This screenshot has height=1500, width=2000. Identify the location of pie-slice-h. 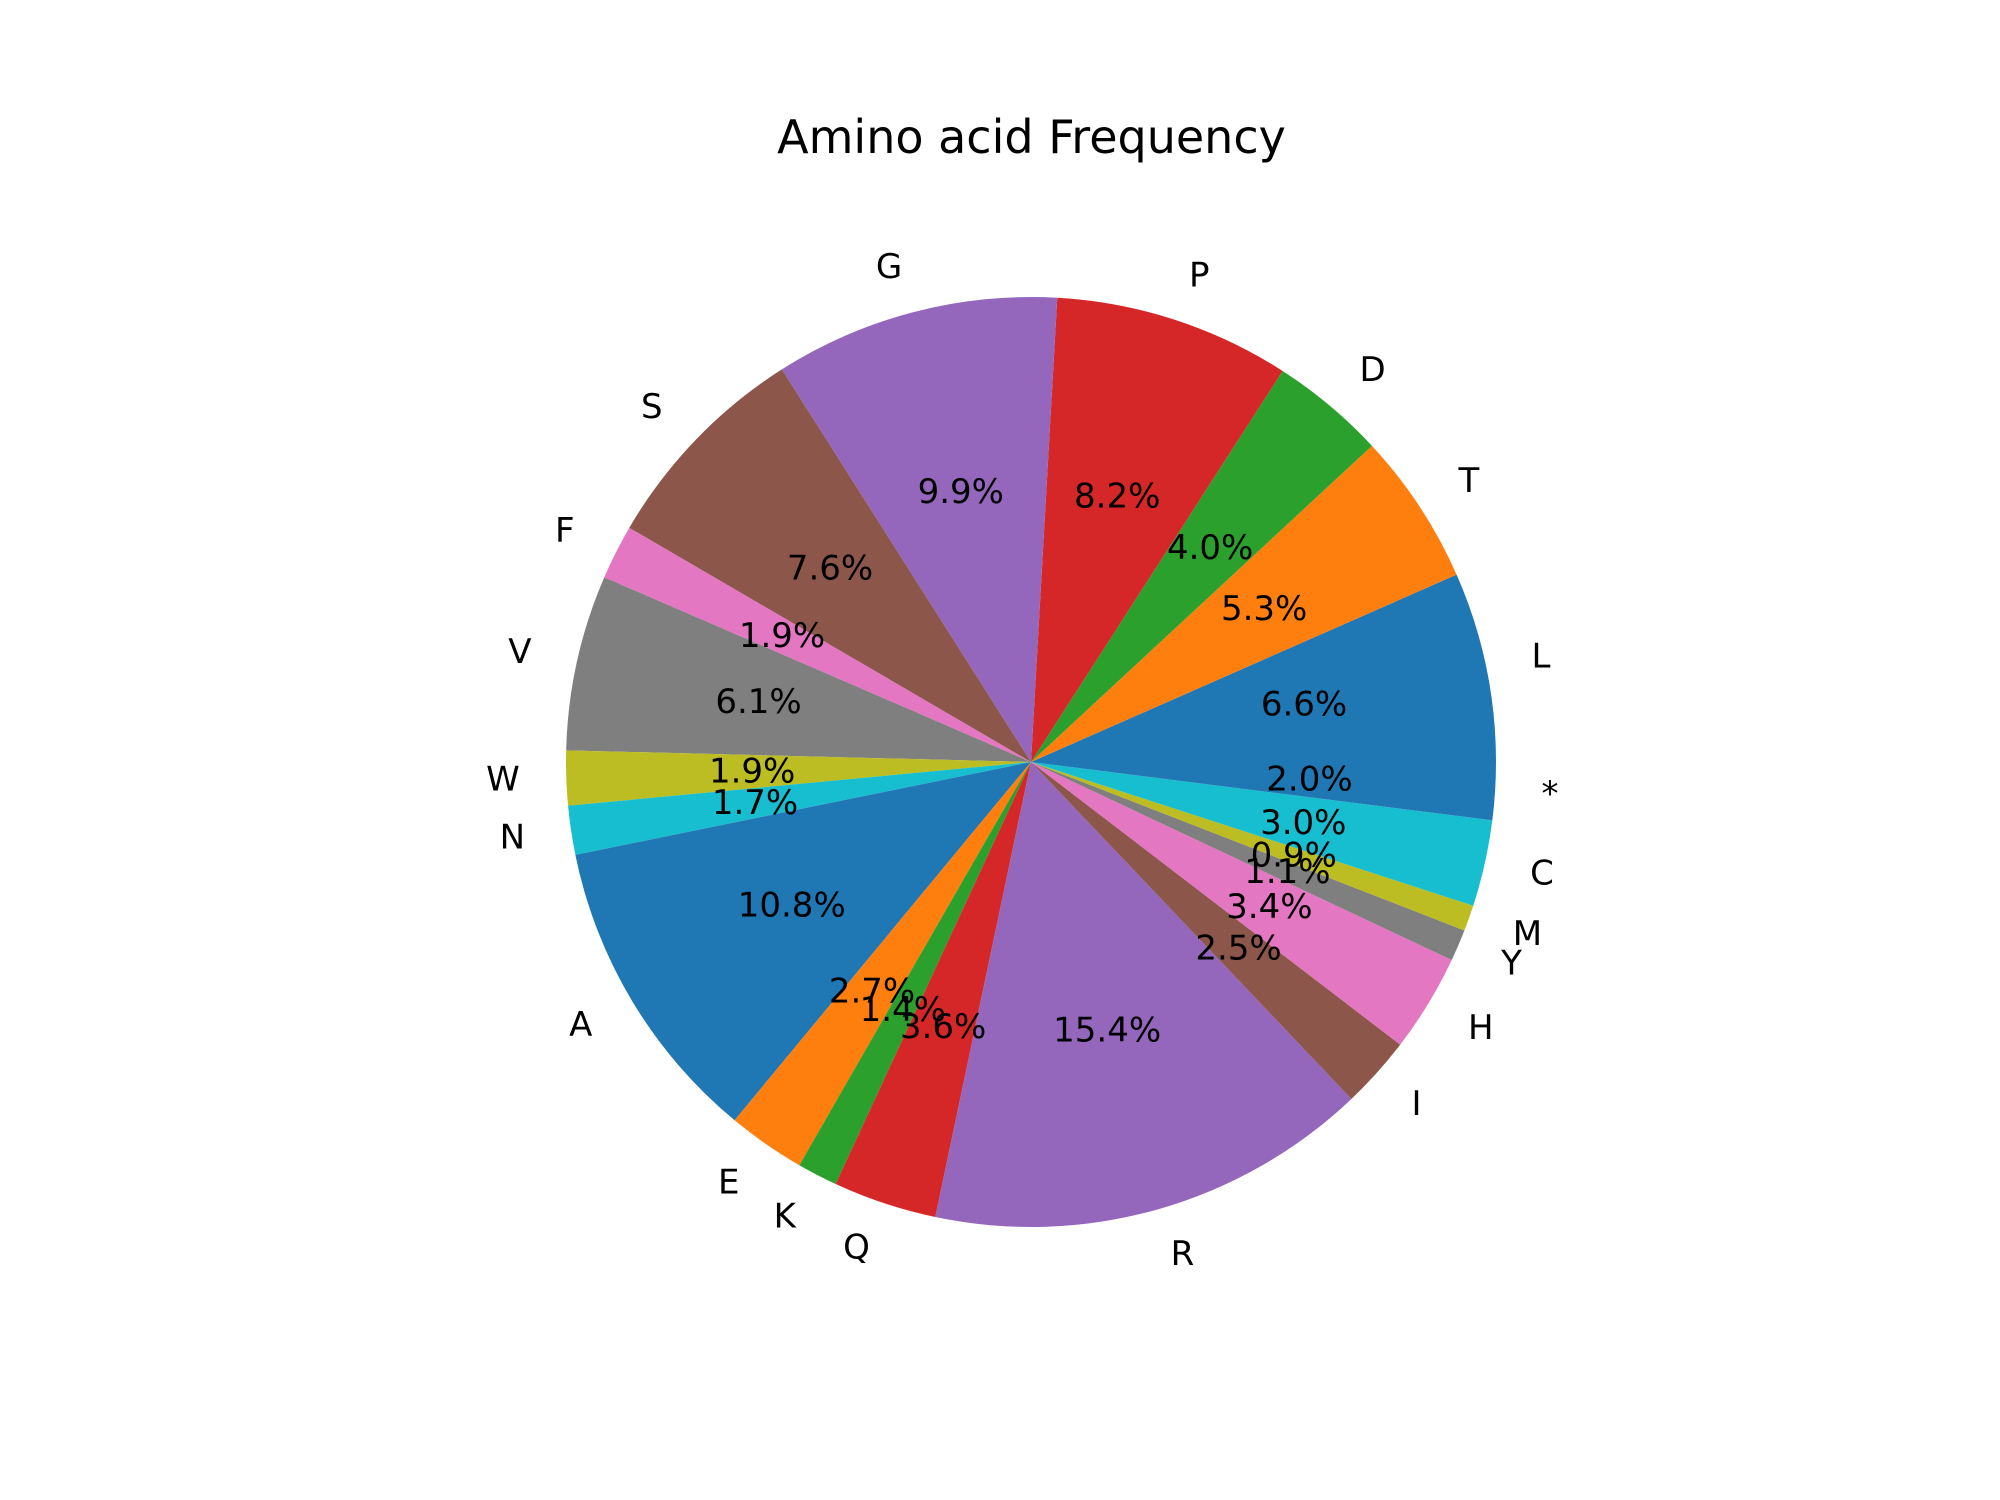
(1241, 903).